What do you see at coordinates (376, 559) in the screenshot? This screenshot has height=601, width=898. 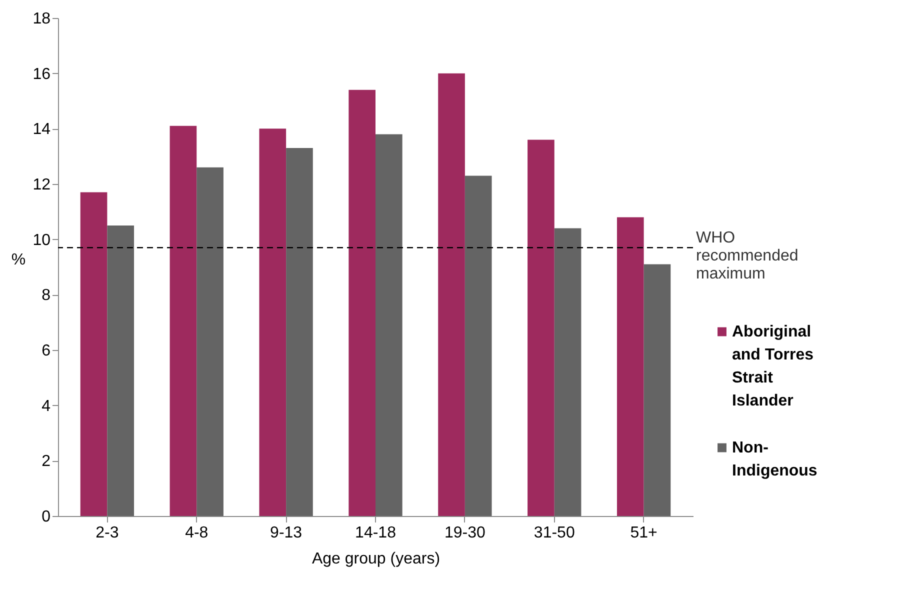 I see `x-axis-title: Age group (years)` at bounding box center [376, 559].